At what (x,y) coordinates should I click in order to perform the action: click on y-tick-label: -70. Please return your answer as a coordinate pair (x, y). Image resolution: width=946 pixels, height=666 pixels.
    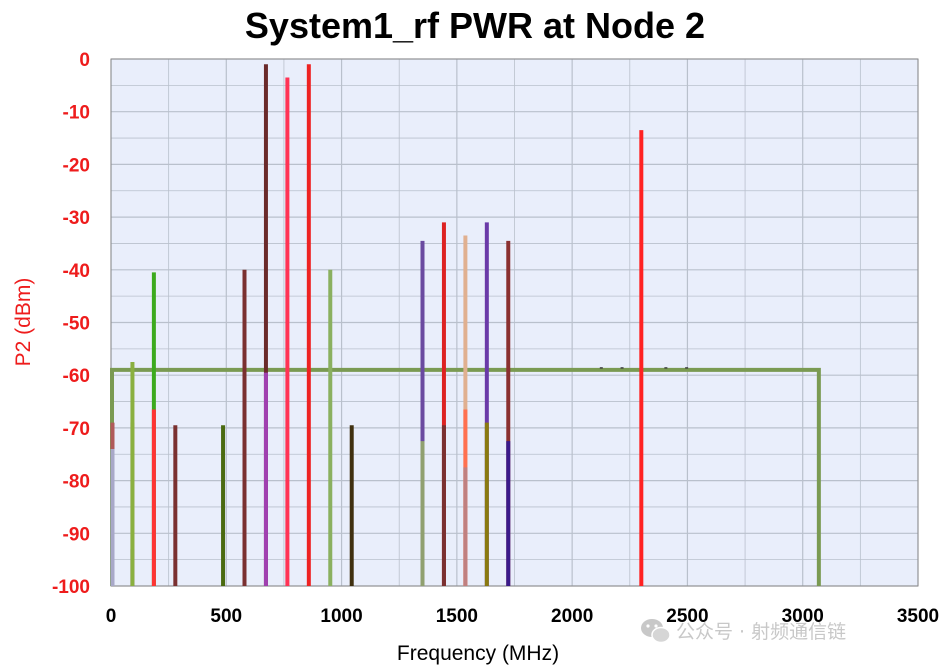
    Looking at the image, I should click on (76, 429).